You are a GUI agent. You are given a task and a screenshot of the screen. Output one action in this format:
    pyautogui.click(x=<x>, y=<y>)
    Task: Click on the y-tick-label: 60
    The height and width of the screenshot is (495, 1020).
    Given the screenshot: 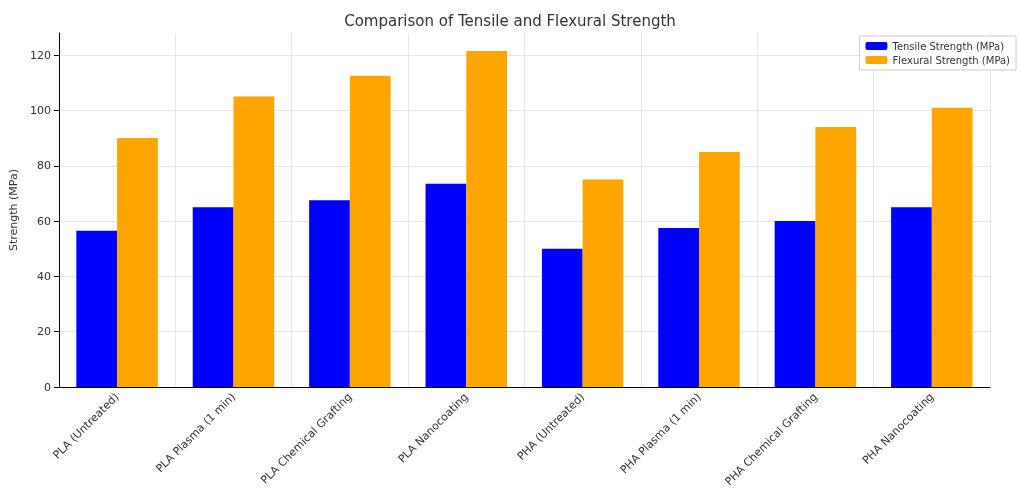 What is the action you would take?
    pyautogui.click(x=43, y=221)
    